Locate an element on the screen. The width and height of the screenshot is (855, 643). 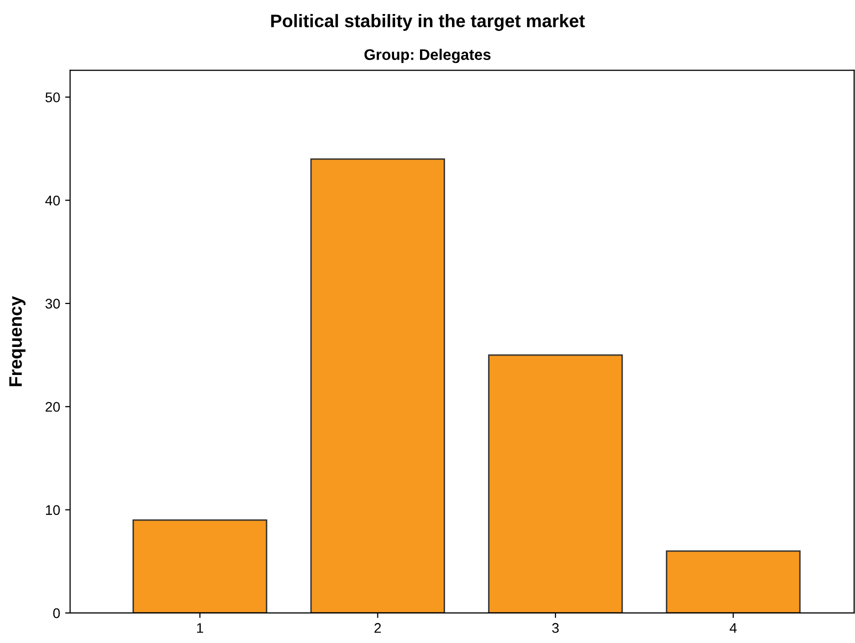
chart-title: Political stability in the target market is located at coordinates (428, 22).